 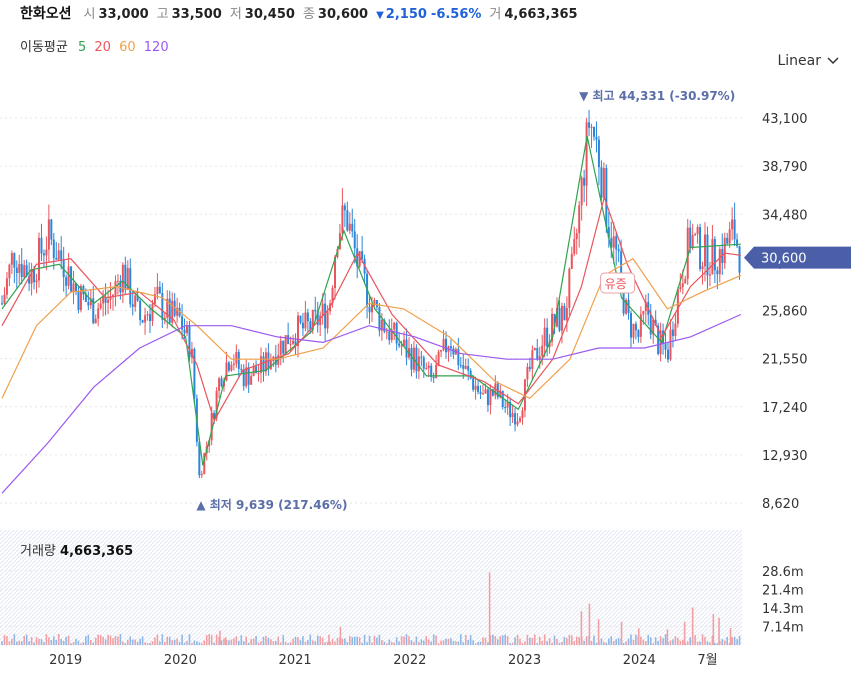 I want to click on halt-badge-label: 유증, so click(x=616, y=284).